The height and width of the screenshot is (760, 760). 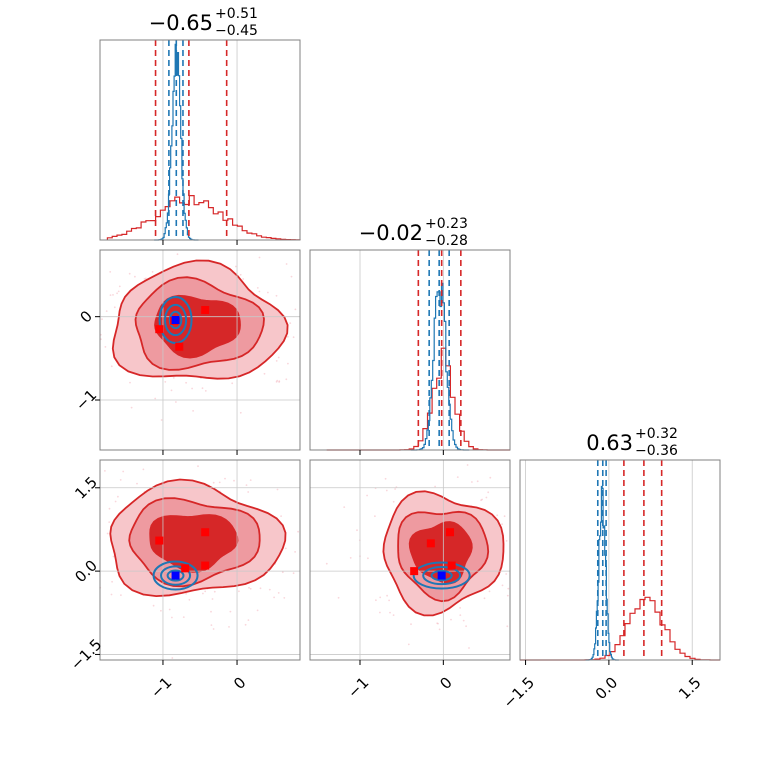 I want to click on panel-title-0: −0.65 +0.51−0.45, so click(x=203, y=22).